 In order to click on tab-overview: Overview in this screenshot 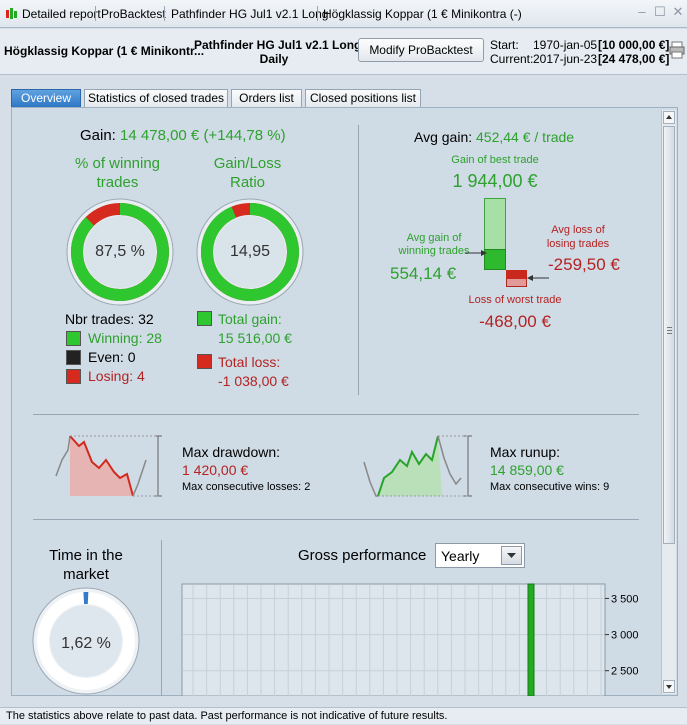, I will do `click(46, 98)`.